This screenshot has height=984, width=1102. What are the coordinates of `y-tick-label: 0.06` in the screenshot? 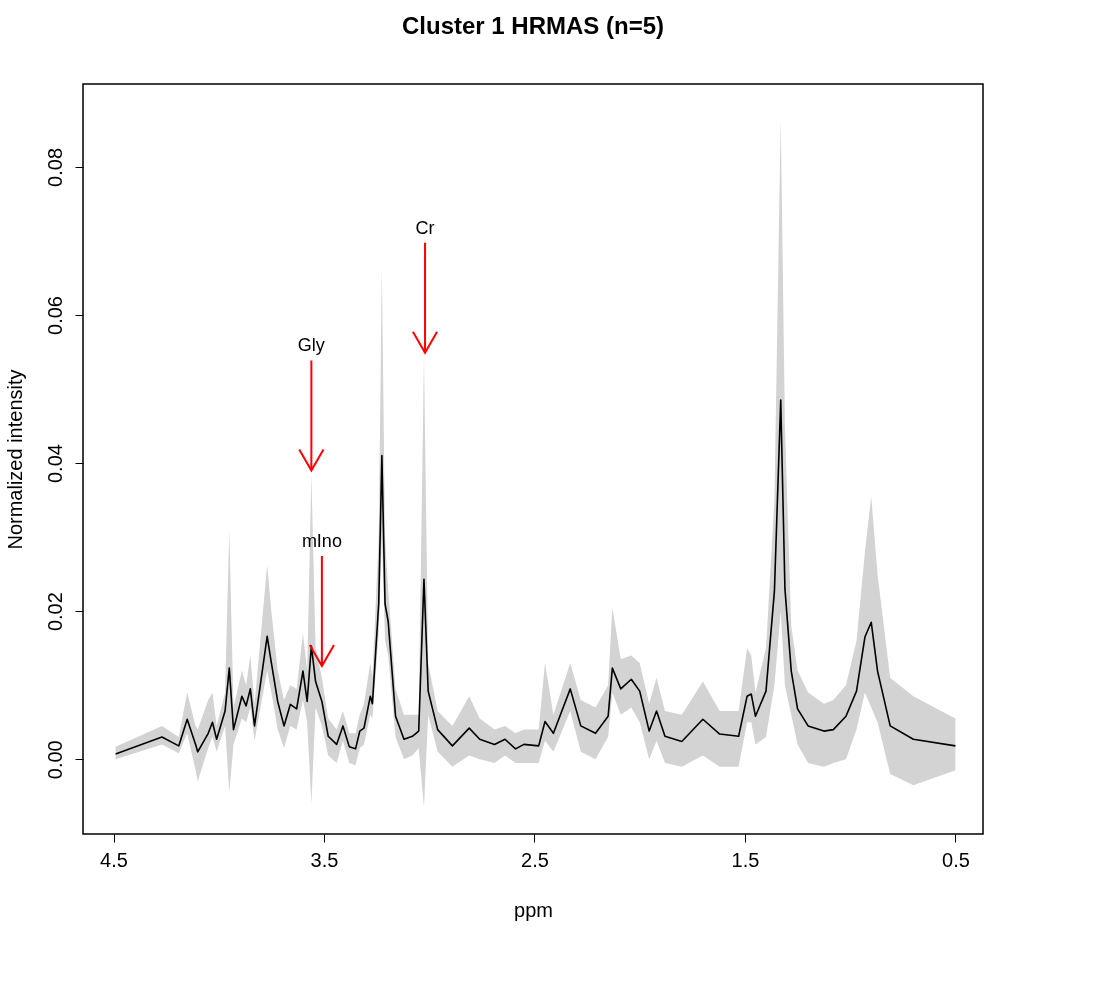 It's located at (54, 315).